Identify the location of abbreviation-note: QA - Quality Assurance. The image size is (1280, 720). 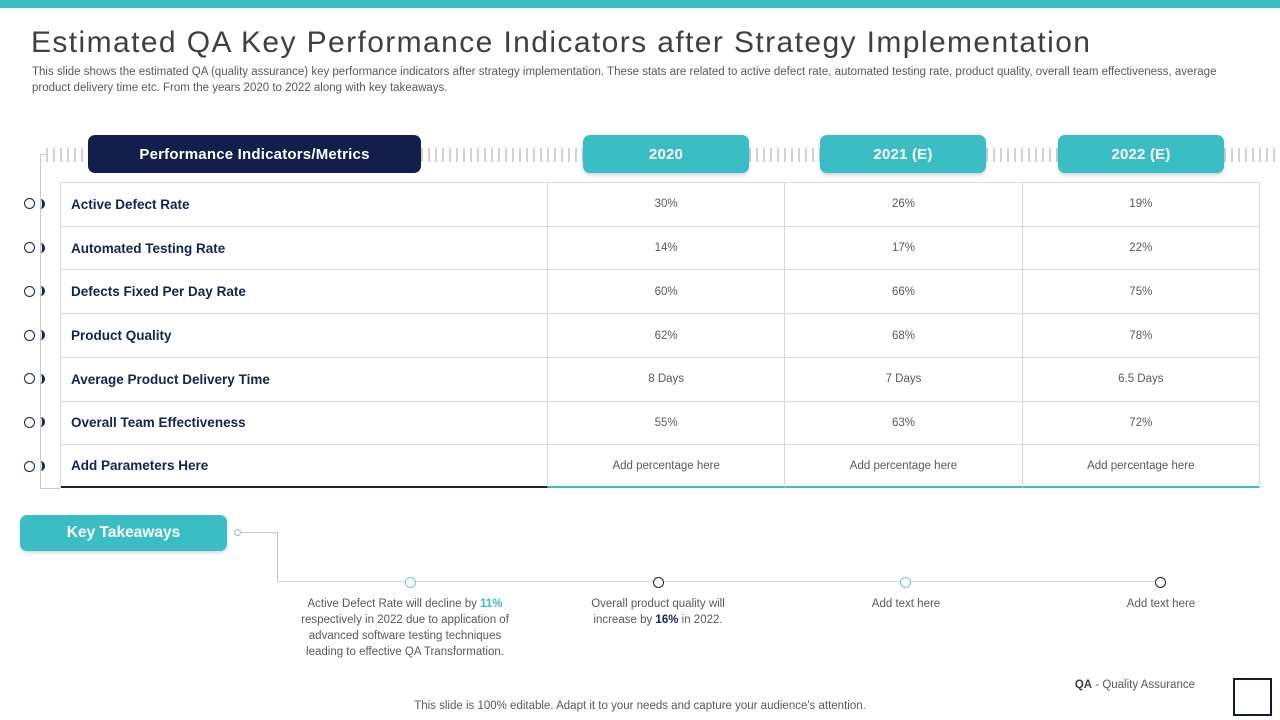
(1077, 685).